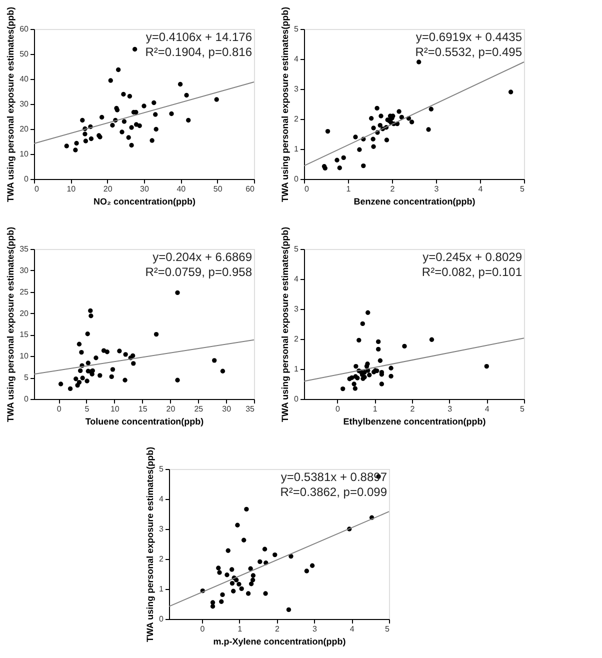 This screenshot has height=658, width=602. I want to click on x-tick-label: 25, so click(199, 409).